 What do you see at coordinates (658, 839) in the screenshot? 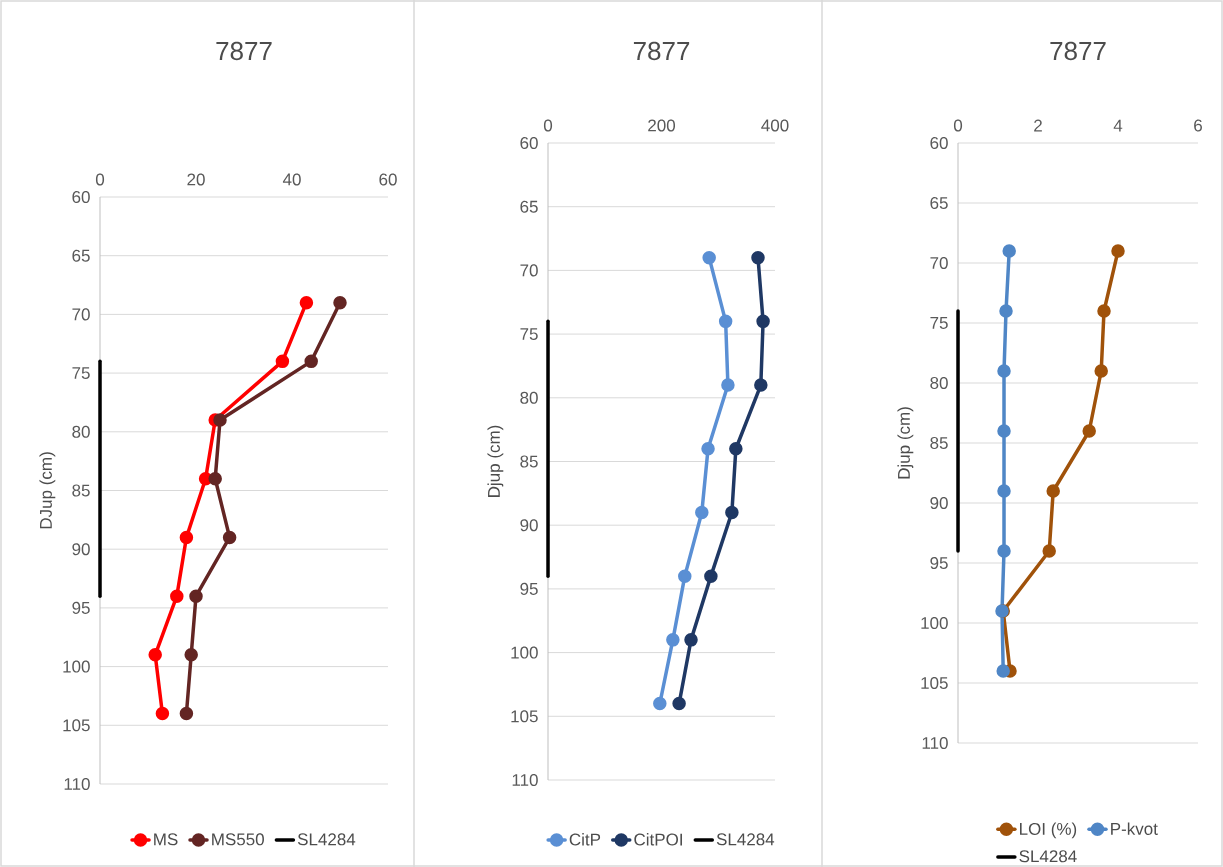
I see `legend-label: CitPOI` at bounding box center [658, 839].